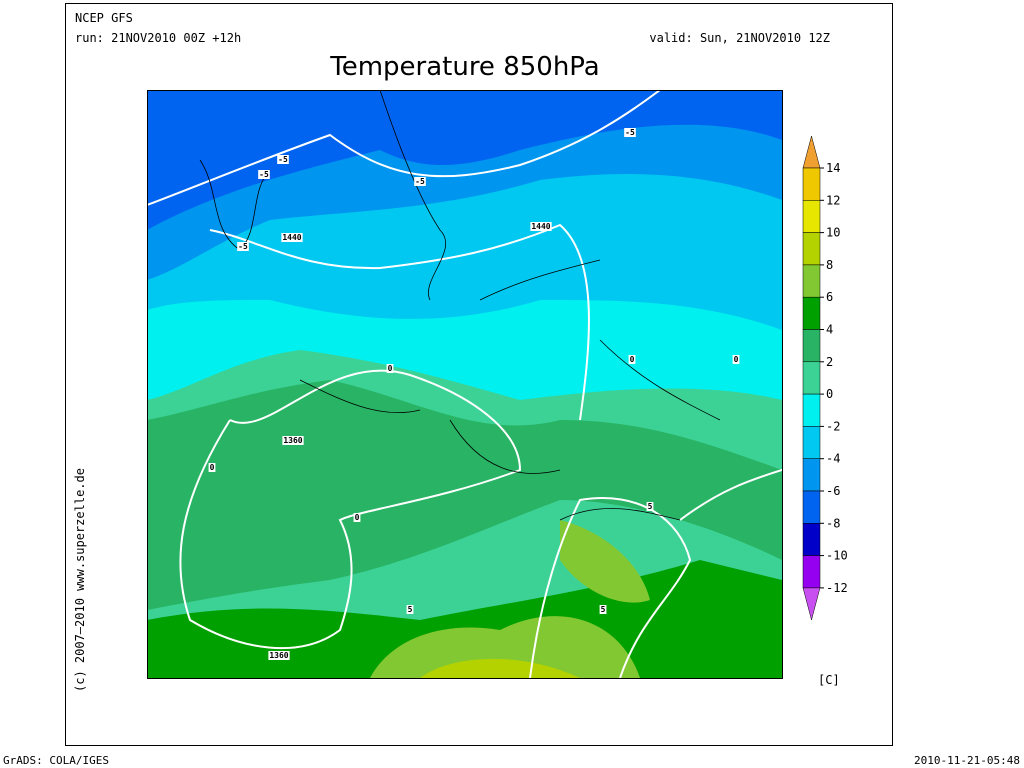  What do you see at coordinates (837, 556) in the screenshot?
I see `colorbar-label: -10` at bounding box center [837, 556].